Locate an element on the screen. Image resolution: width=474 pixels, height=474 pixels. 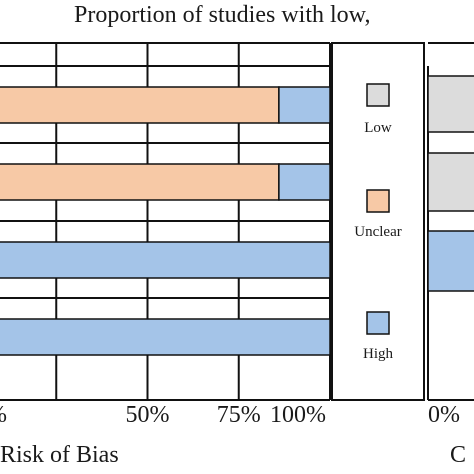
x-tick-labels: % 50% 75% 100% 0% is located at coordinates (230, 415).